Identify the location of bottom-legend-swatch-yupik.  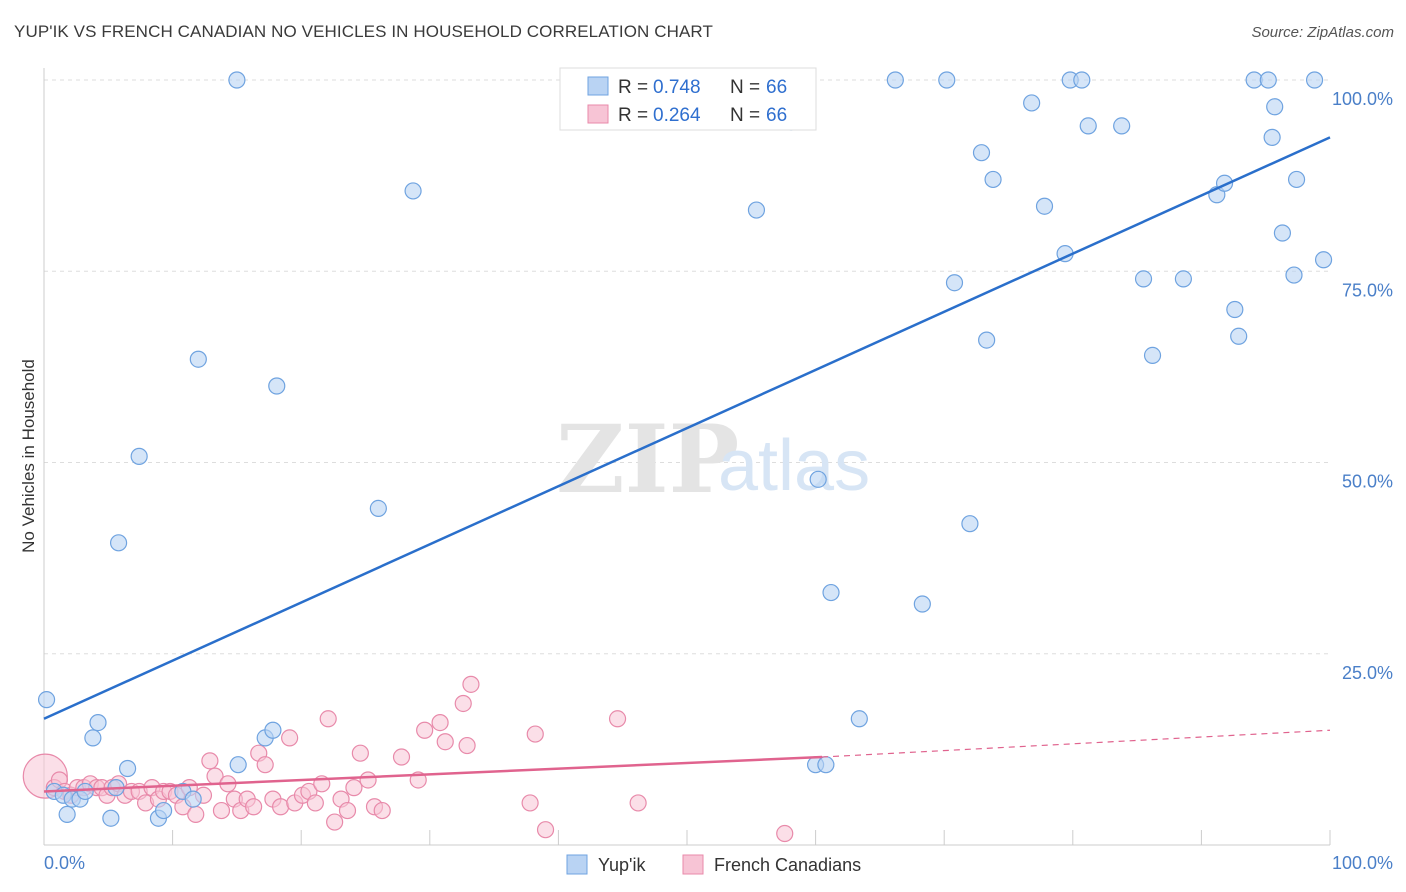
(577, 864).